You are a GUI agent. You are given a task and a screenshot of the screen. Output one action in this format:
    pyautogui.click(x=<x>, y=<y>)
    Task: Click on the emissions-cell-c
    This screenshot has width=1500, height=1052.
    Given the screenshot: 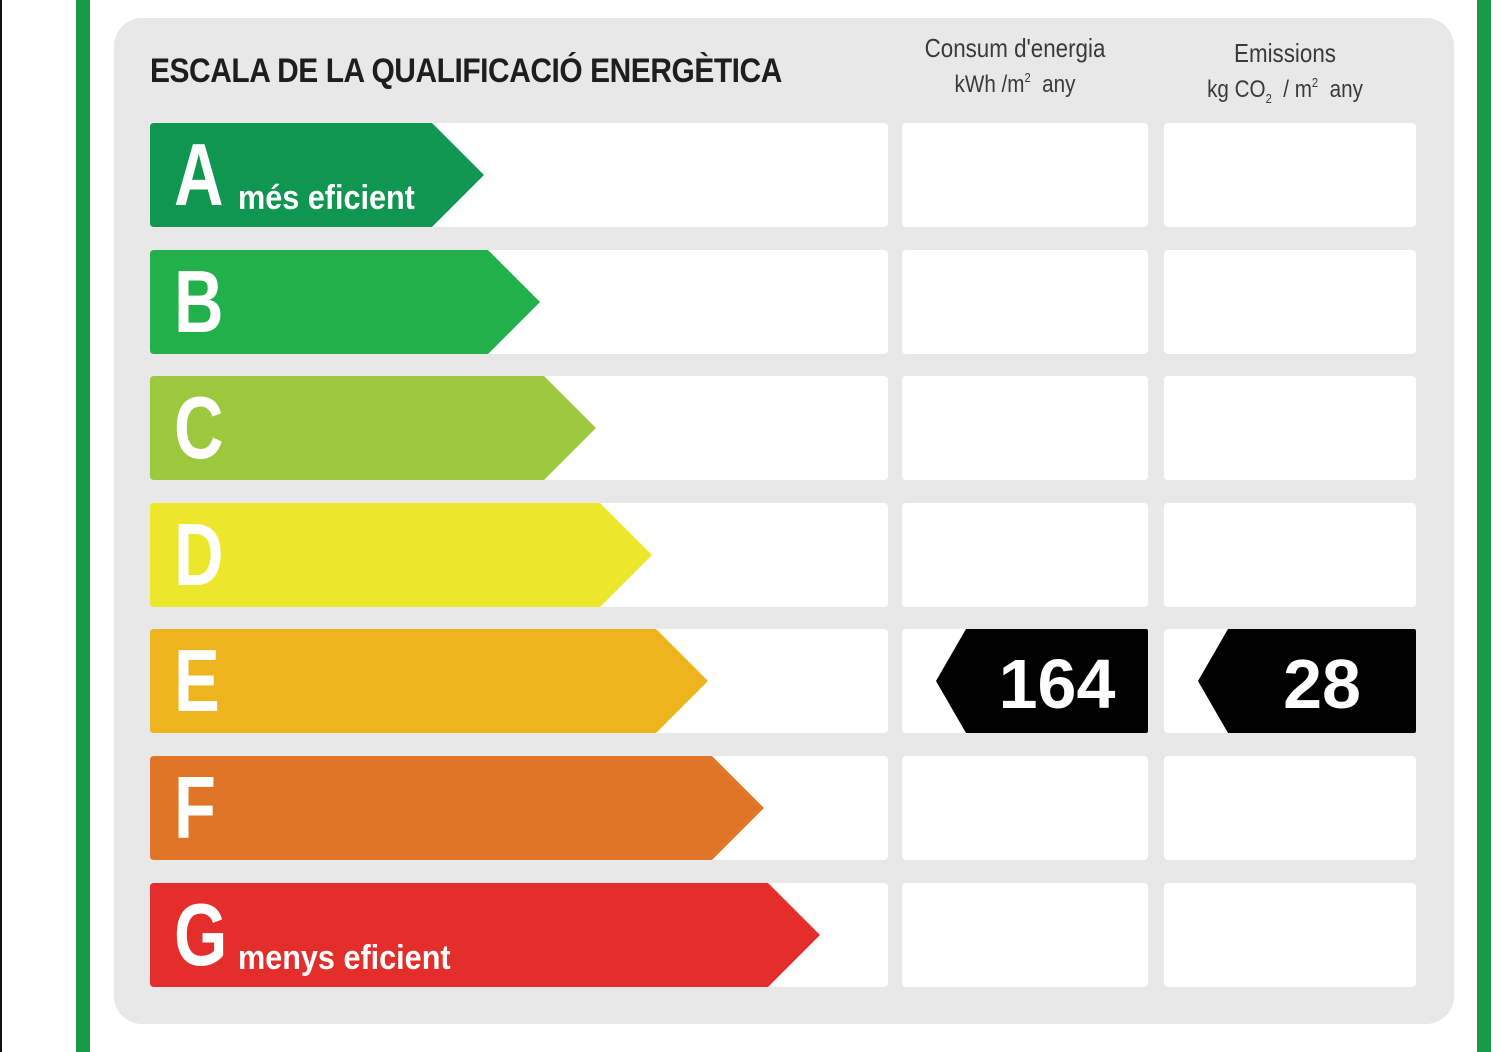 What is the action you would take?
    pyautogui.click(x=1290, y=428)
    